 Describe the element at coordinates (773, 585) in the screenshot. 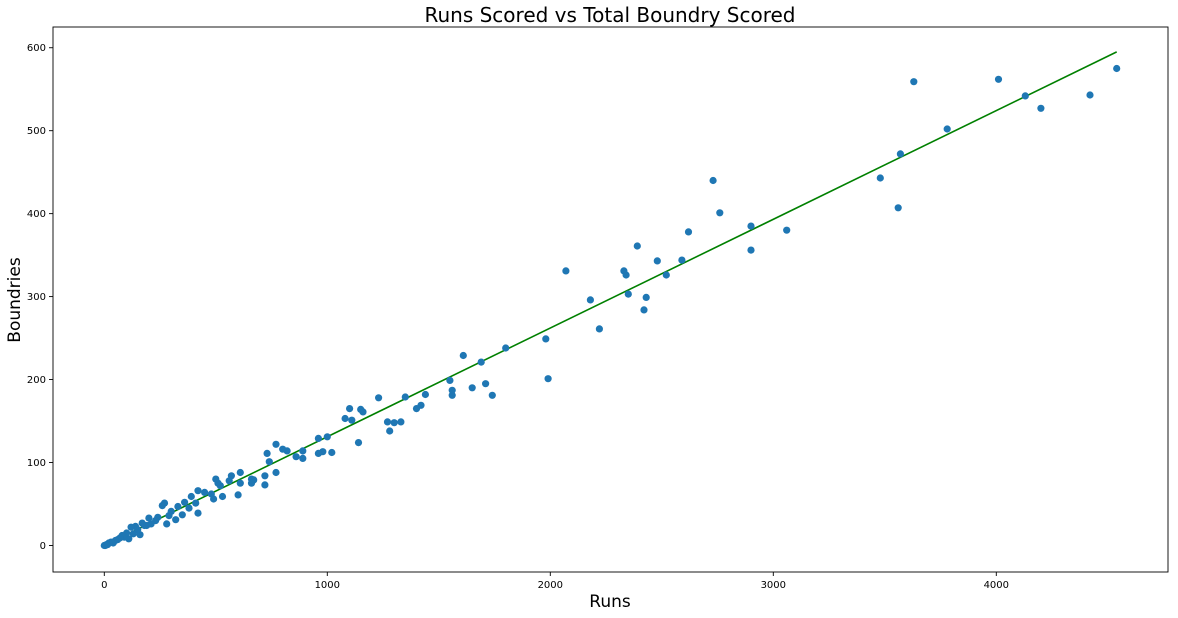

I see `x-tick-label: 3000` at that location.